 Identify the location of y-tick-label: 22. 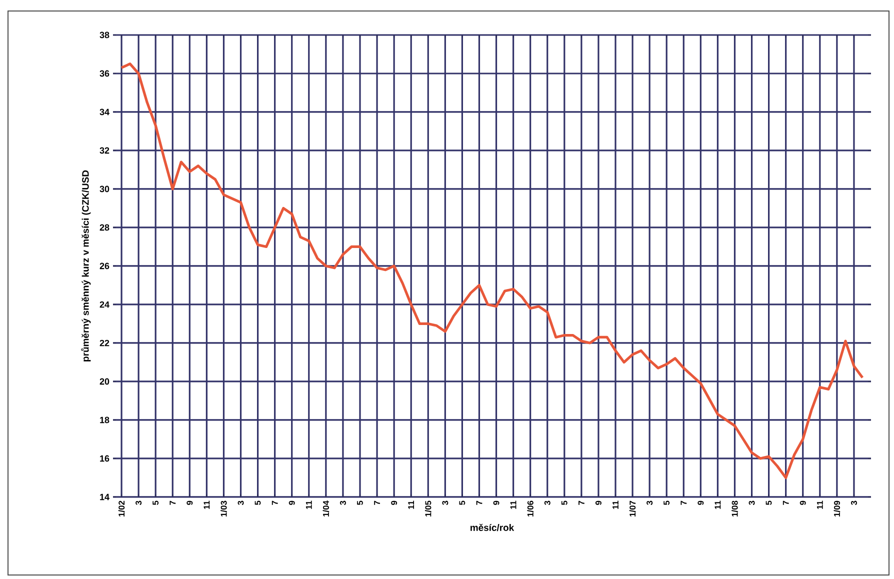
(105, 343).